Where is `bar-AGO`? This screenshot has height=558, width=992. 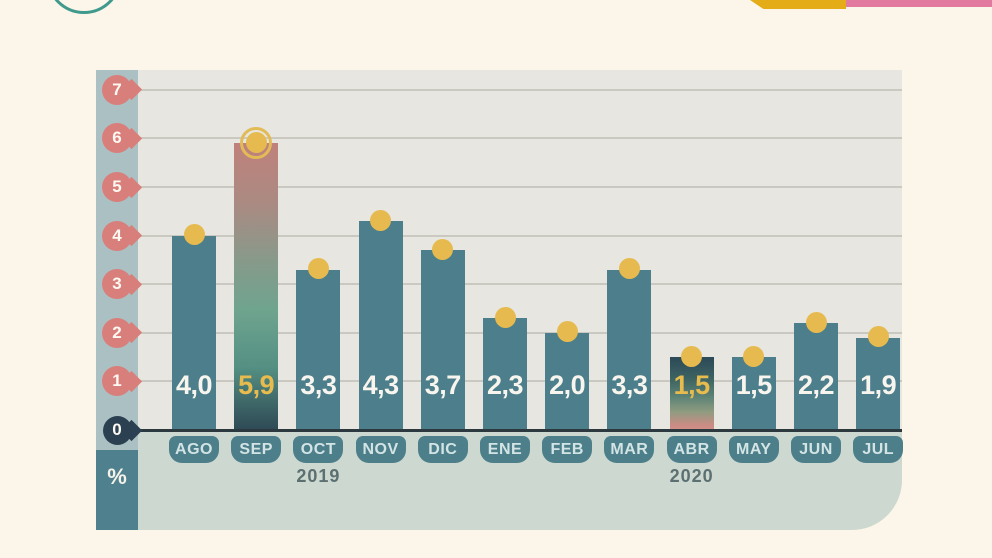
bar-AGO is located at coordinates (194, 332).